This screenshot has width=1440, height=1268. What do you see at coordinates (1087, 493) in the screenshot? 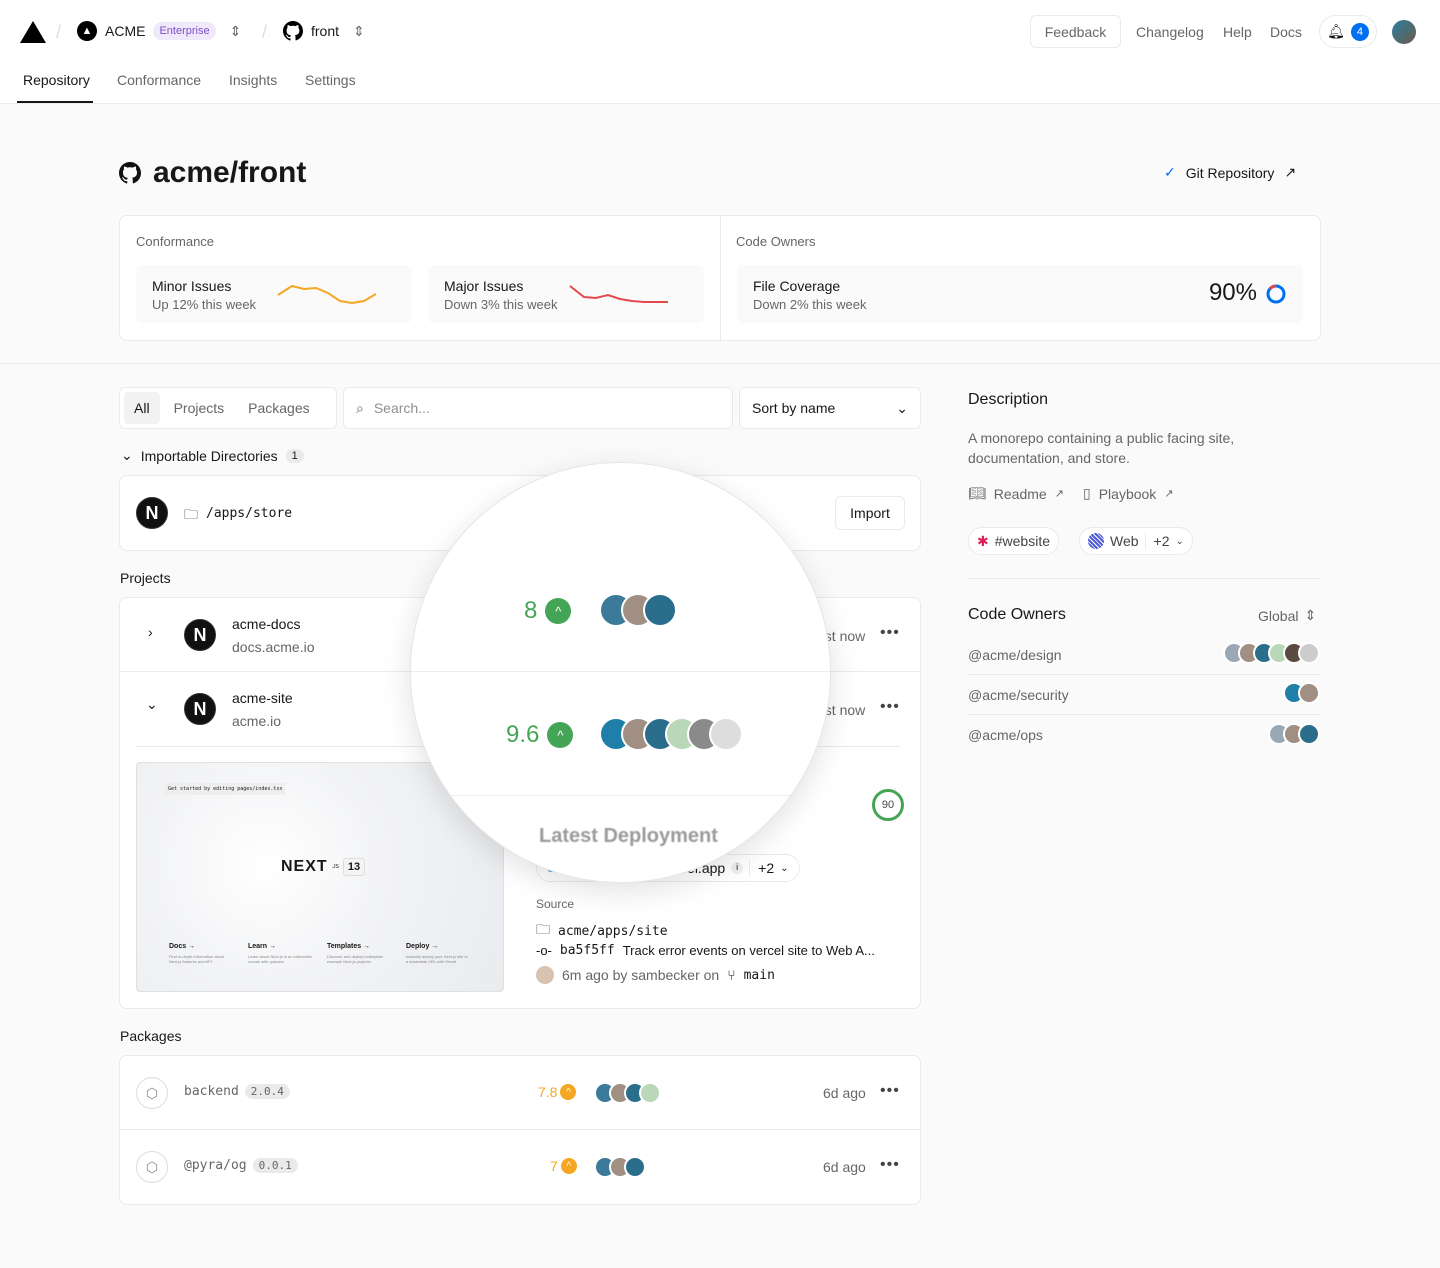
I see `book-icon: ▯` at bounding box center [1087, 493].